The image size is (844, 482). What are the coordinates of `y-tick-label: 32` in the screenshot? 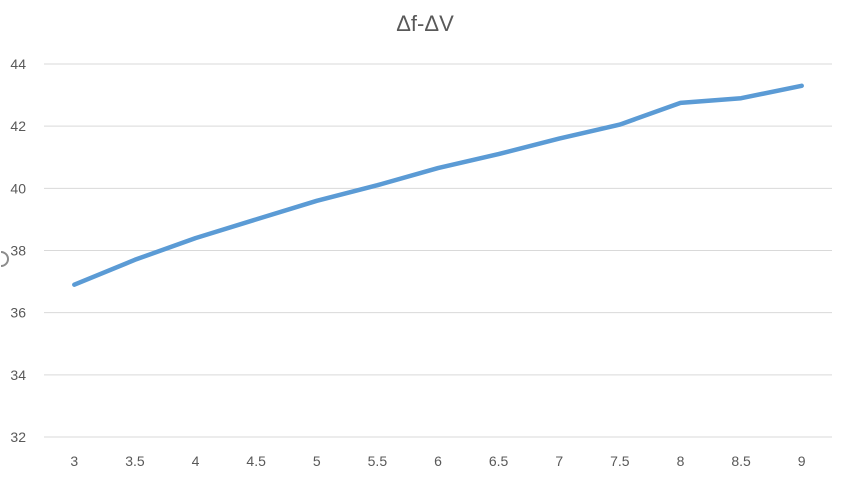 It's located at (18, 437).